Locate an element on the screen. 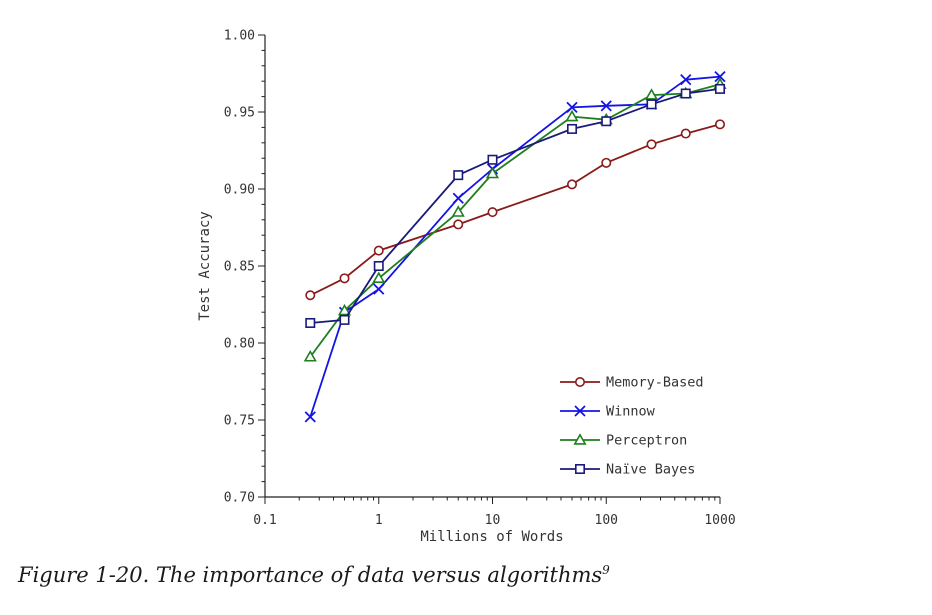 The image size is (932, 615). chart-legend: Memory-Based Winnow Perceptron Naïve Bayes is located at coordinates (632, 426).